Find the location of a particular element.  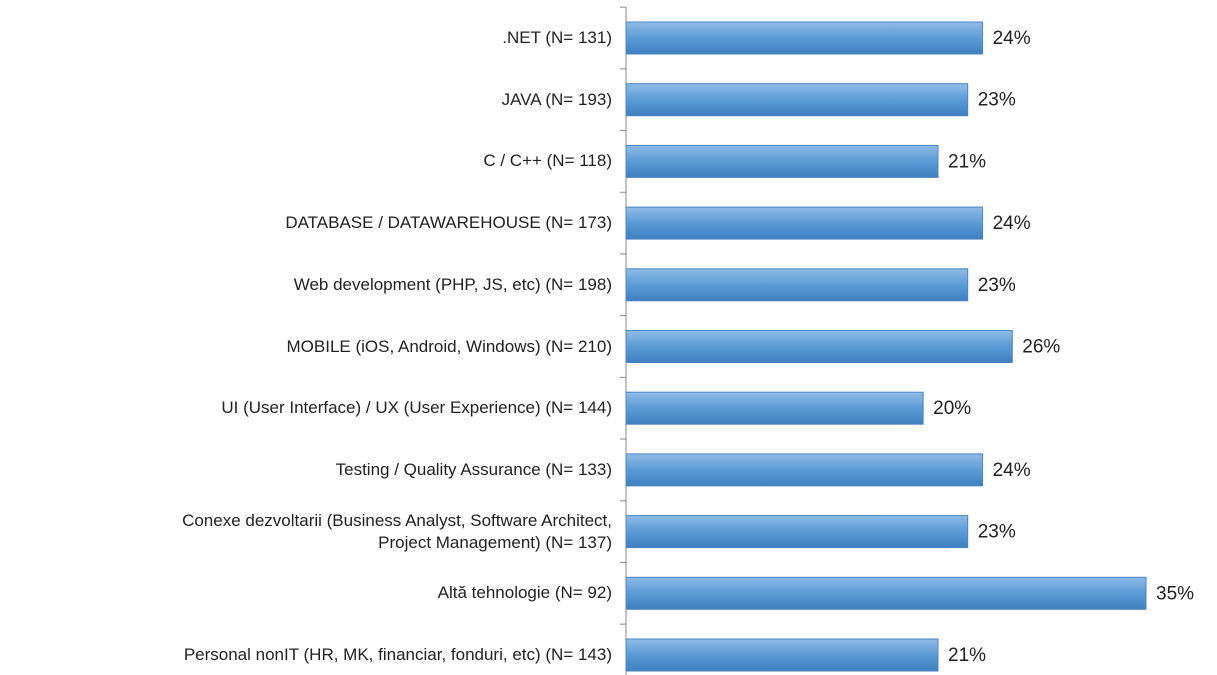

category-label: DATABASE / DATAWAREHOUSE (N= 173) is located at coordinates (448, 223).